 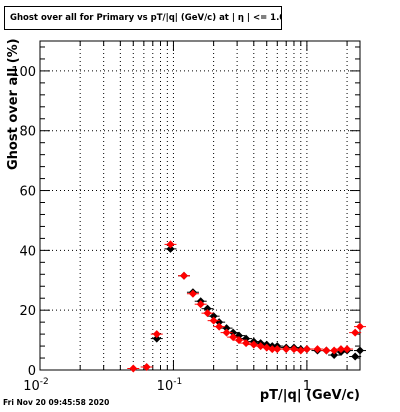 I want to click on x-tick-label: 10⁻², so click(x=36, y=385).